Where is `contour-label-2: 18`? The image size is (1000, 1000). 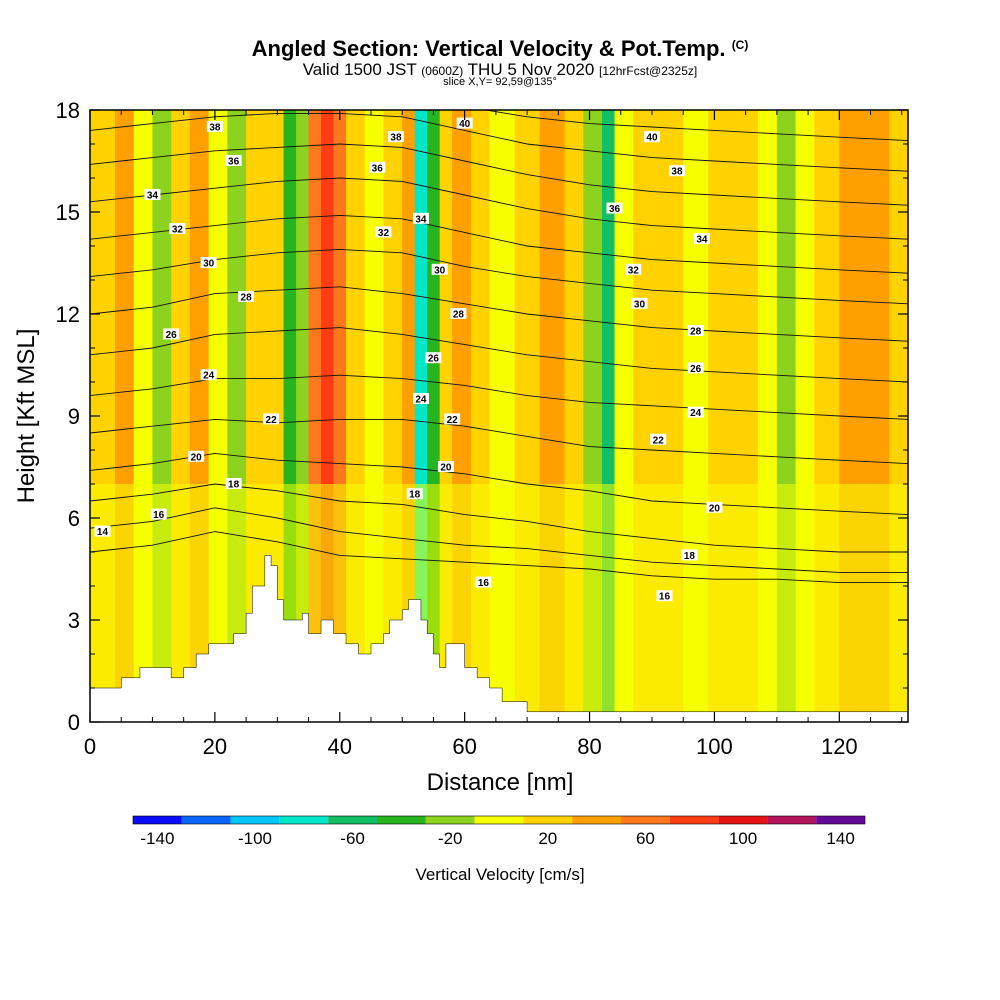
contour-label-2: 18 is located at coordinates (234, 485).